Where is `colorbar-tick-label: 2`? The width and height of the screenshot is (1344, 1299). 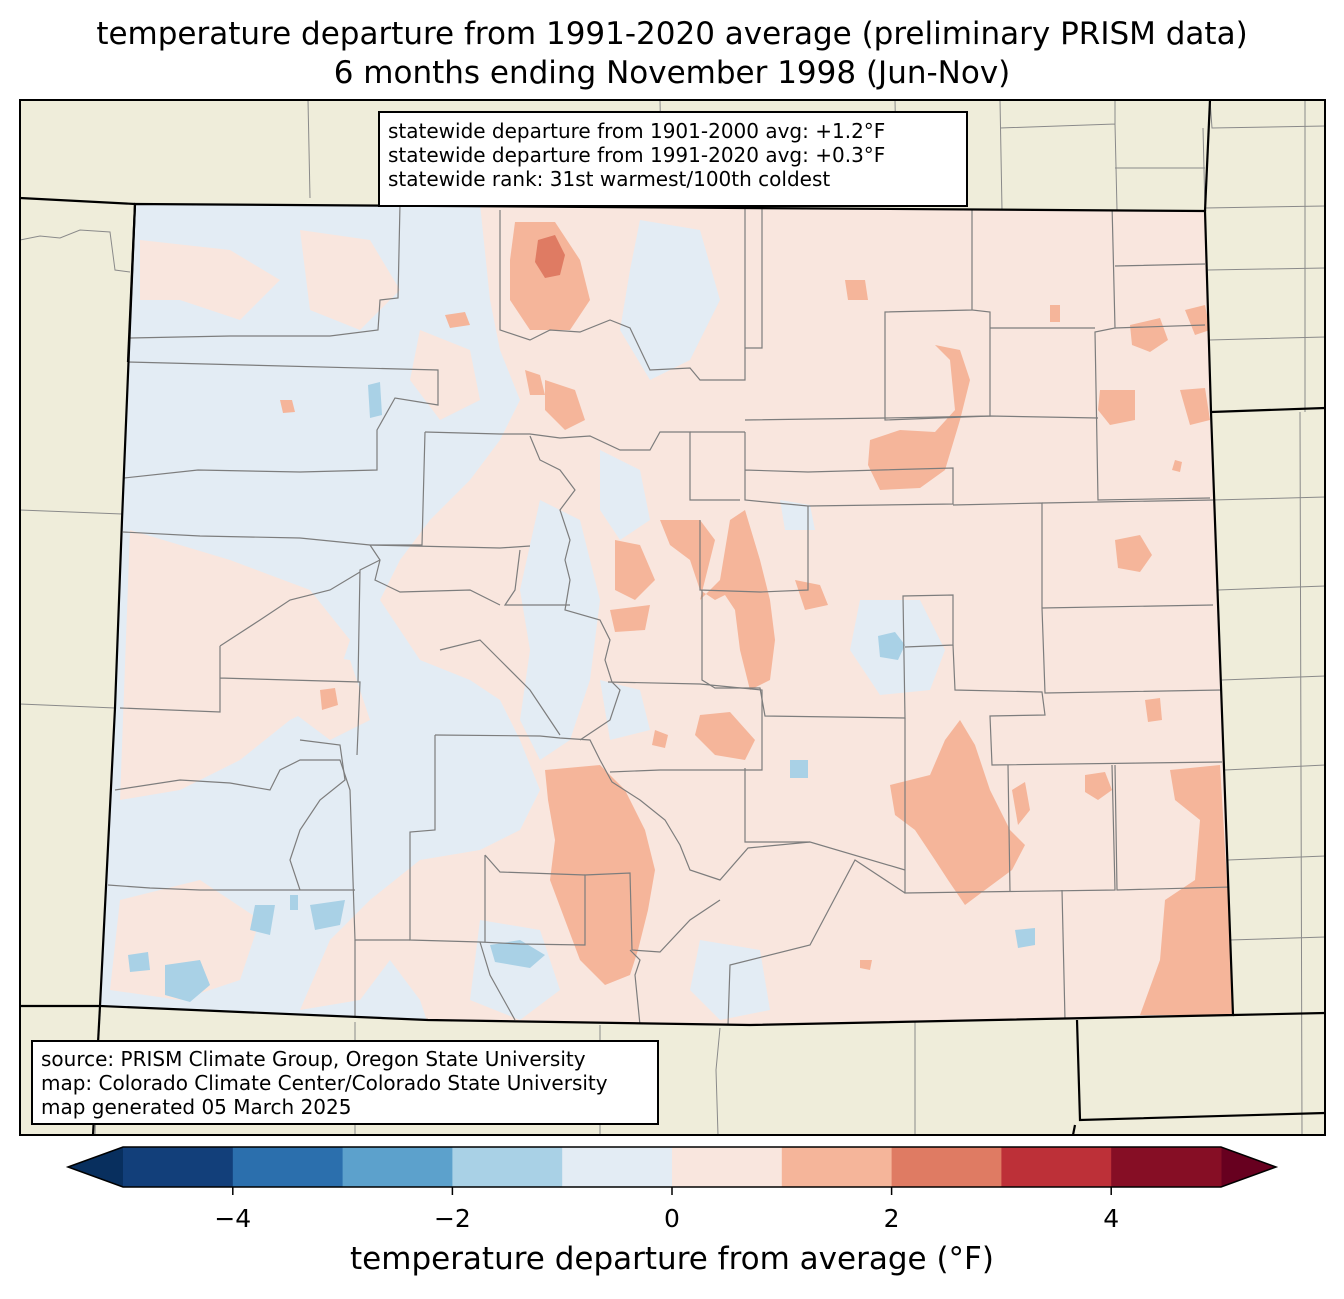
colorbar-tick-label: 2 is located at coordinates (891, 1218).